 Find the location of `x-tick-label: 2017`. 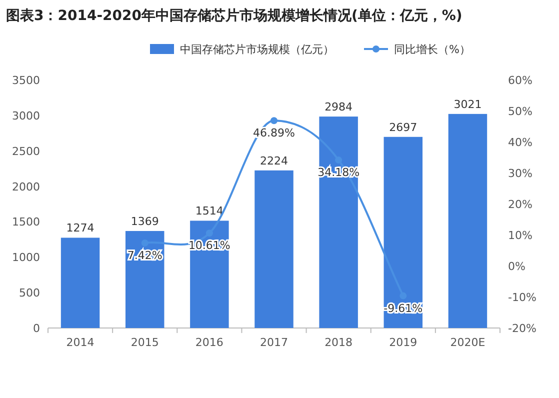

x-tick-label: 2017 is located at coordinates (274, 342).